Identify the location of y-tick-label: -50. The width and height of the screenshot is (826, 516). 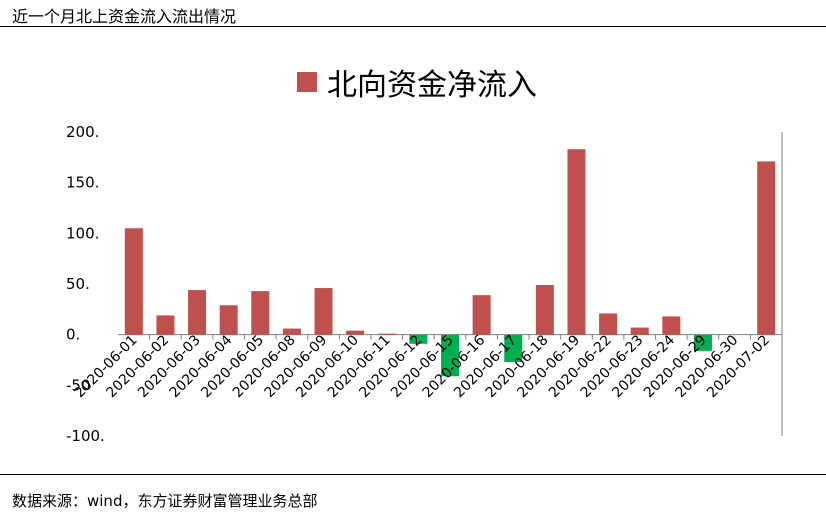
(78, 385).